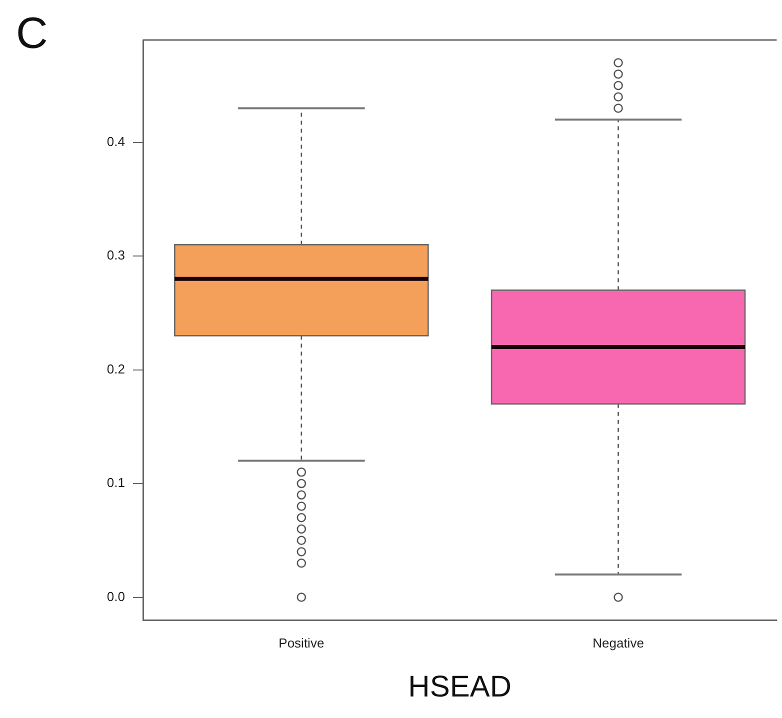  I want to click on y-tick-label: 0.3, so click(115, 255).